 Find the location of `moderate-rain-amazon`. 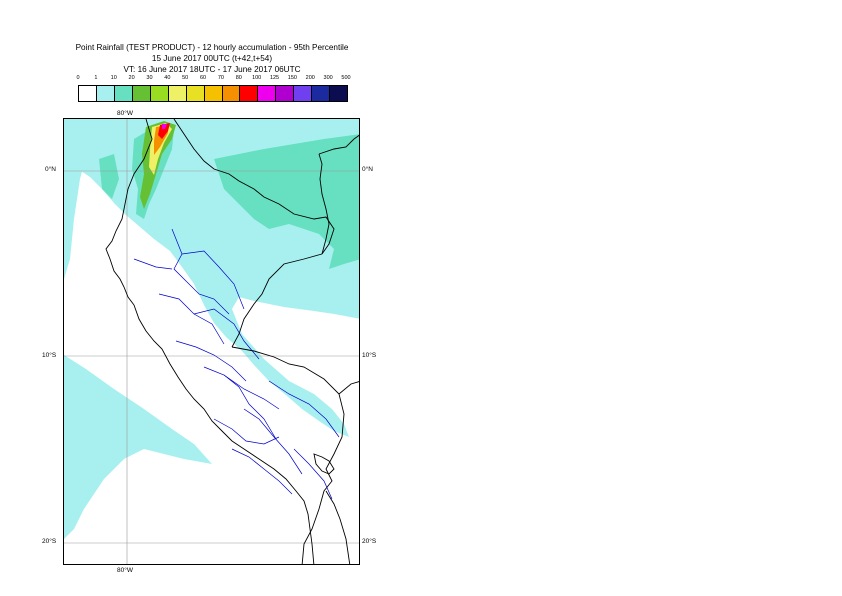

moderate-rain-amazon is located at coordinates (286, 201).